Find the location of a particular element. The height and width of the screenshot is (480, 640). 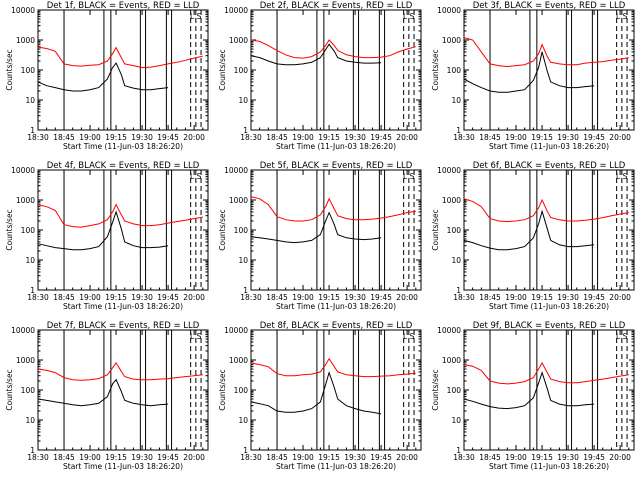

panel-title: Det 9f, BLACK = Events, RED = LLD is located at coordinates (549, 326).